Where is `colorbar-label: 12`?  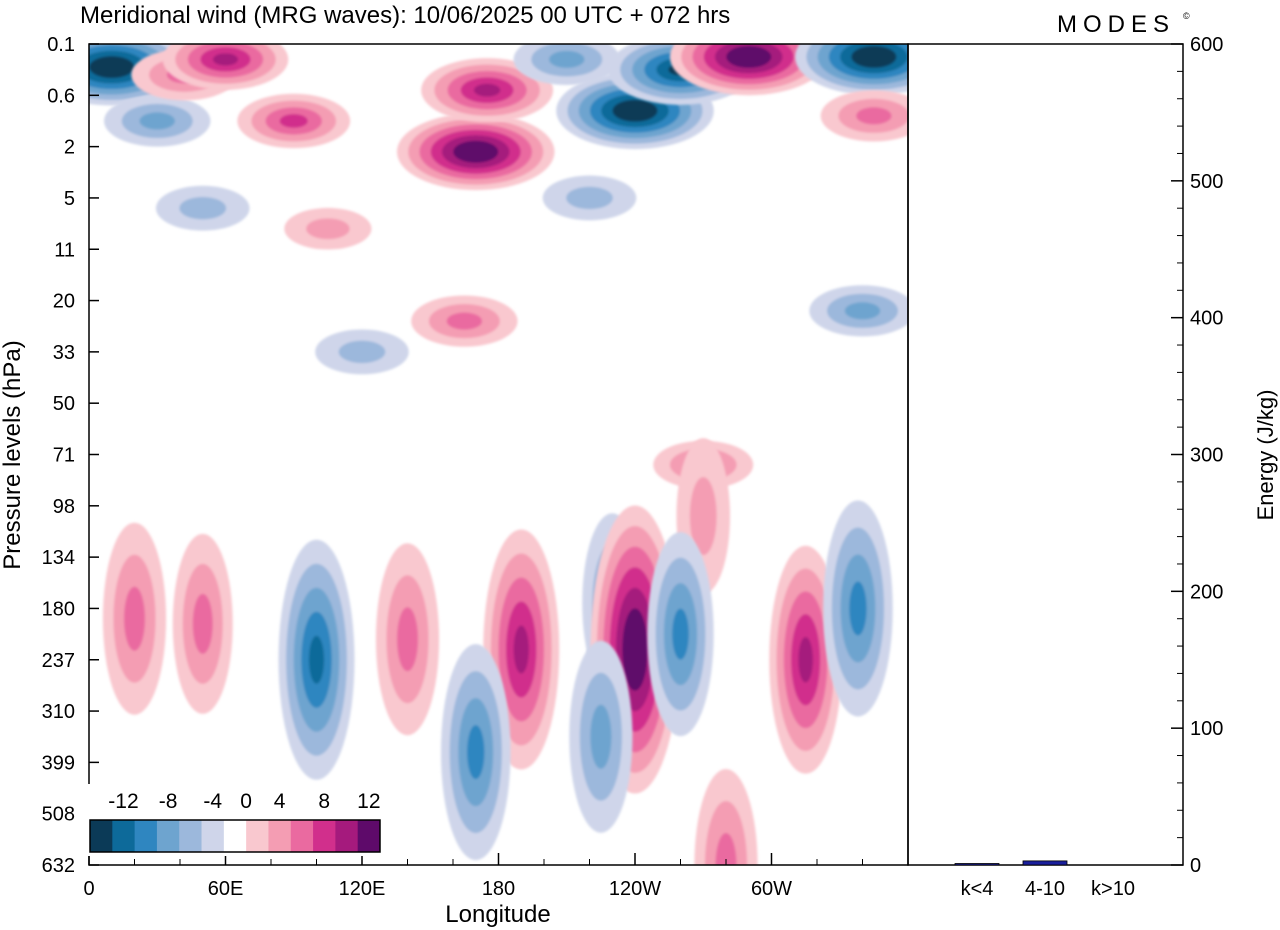 colorbar-label: 12 is located at coordinates (368, 801).